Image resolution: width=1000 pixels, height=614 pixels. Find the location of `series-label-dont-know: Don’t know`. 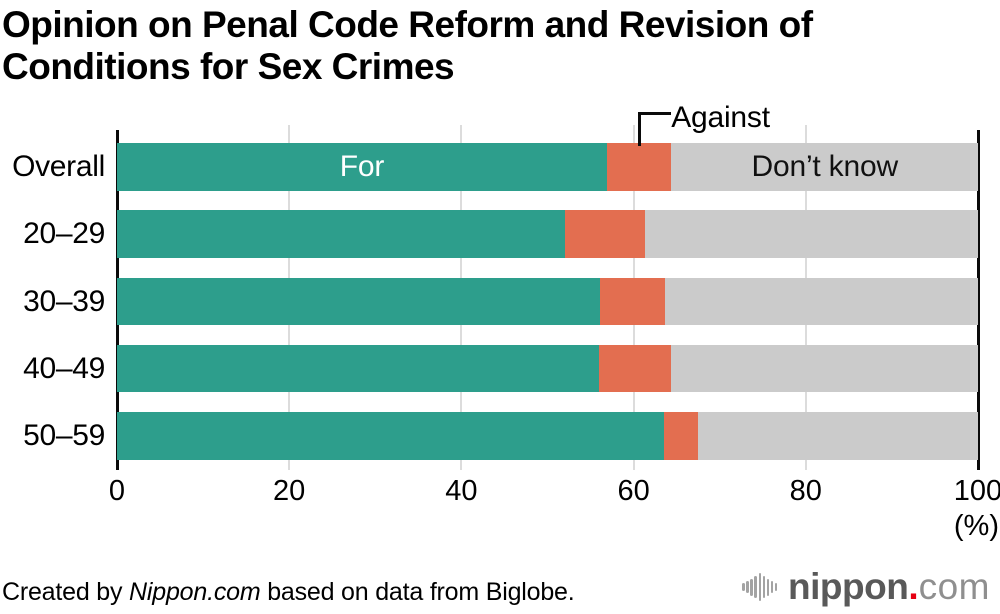

series-label-dont-know: Don’t know is located at coordinates (825, 166).